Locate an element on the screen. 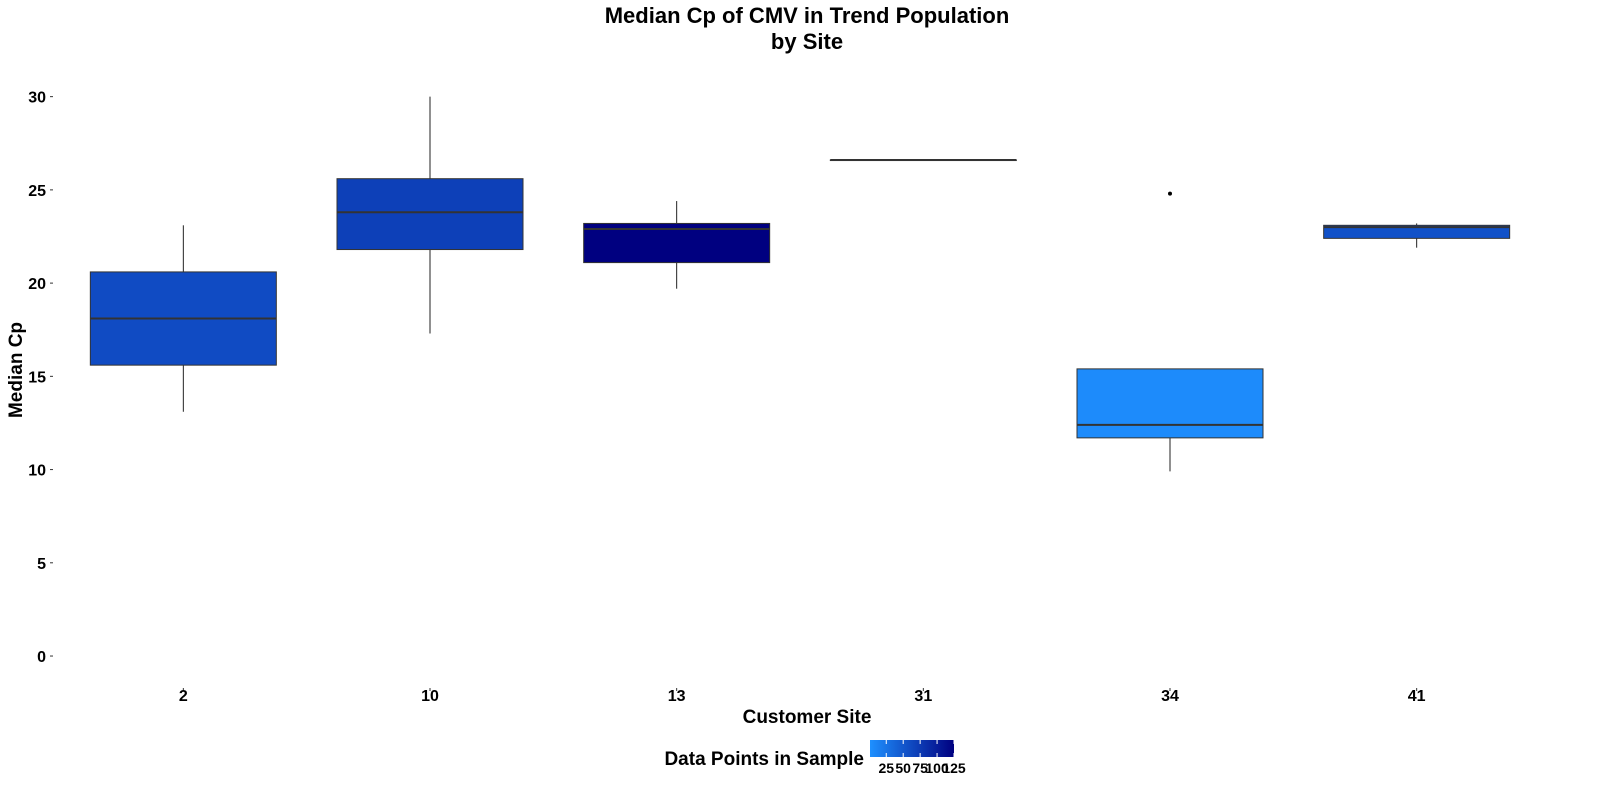  chart-title-line2: by Site is located at coordinates (807, 41).